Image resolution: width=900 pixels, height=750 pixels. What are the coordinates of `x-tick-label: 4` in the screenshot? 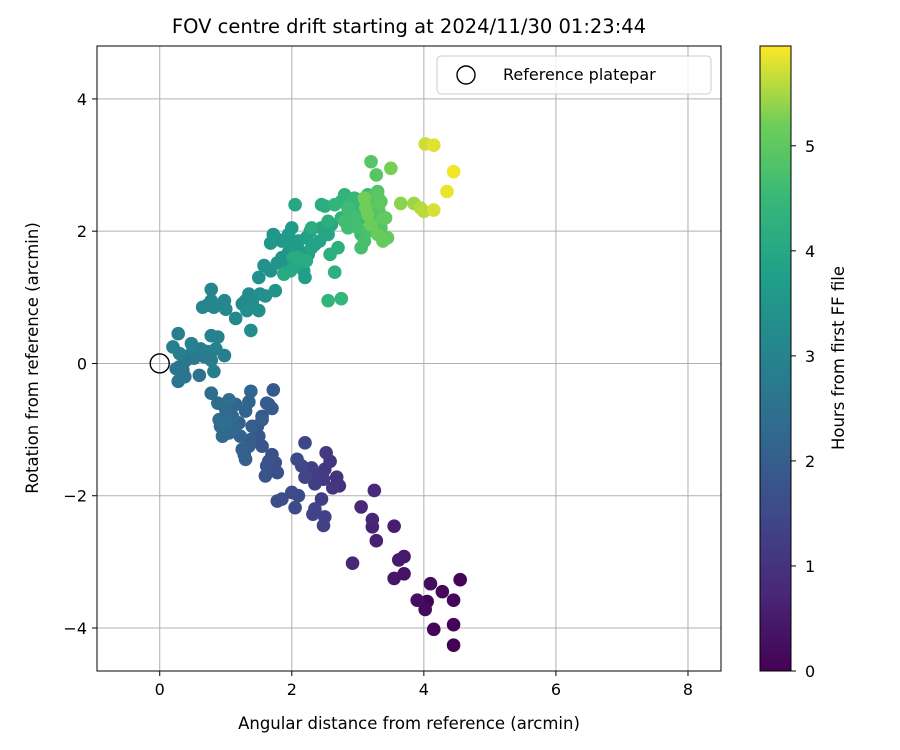 It's located at (424, 689).